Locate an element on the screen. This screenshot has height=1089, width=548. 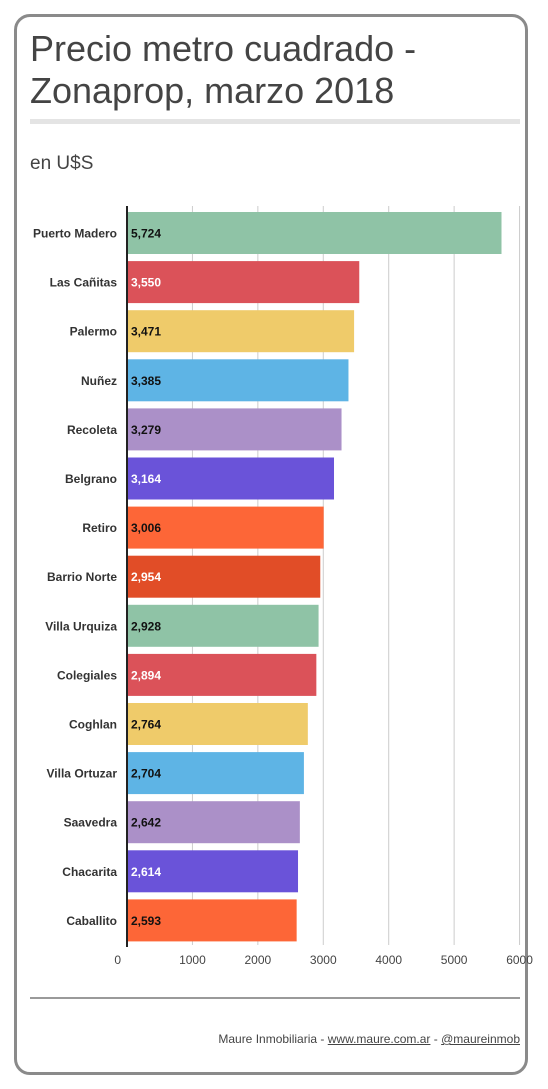
footer-handle-link: @maureinmob is located at coordinates (480, 1039).